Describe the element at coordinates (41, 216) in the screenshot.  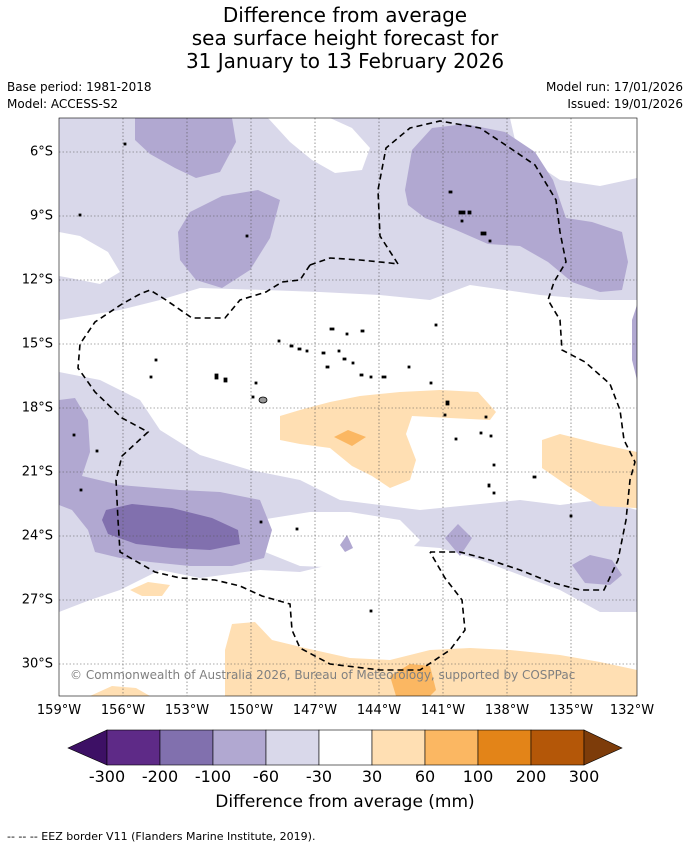
I see `lat-label-9s: 9°S` at that location.